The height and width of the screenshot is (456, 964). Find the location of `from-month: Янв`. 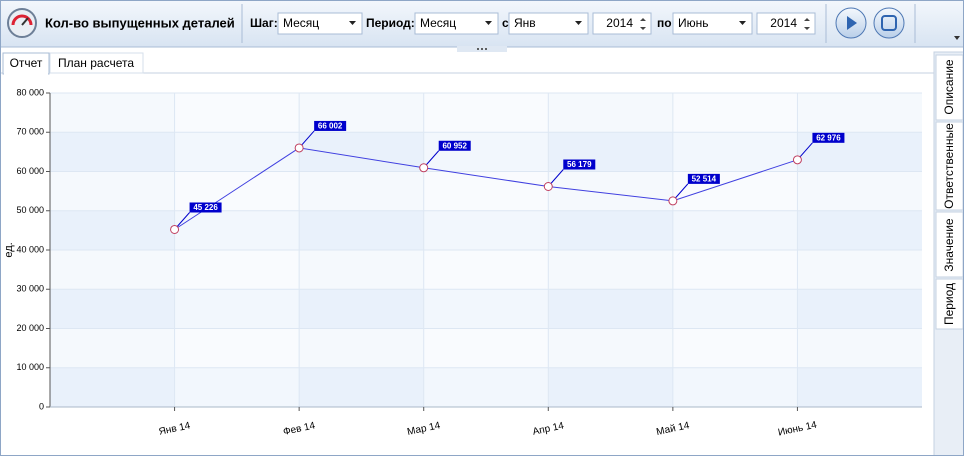

from-month: Янв is located at coordinates (525, 23).